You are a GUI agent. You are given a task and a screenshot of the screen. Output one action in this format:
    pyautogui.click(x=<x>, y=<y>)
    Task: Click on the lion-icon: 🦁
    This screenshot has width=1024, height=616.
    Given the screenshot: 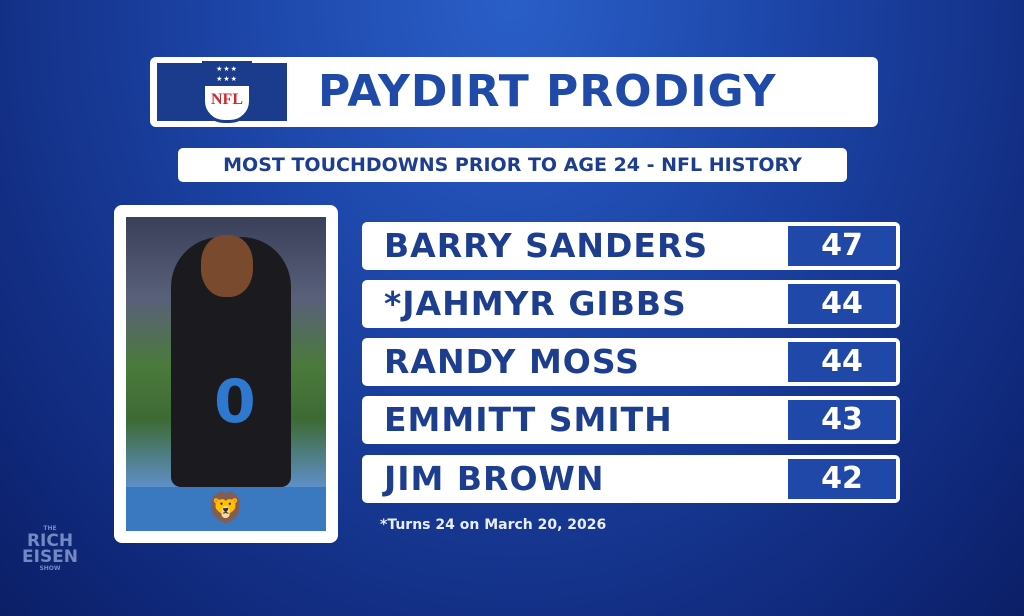 What is the action you would take?
    pyautogui.click(x=226, y=509)
    